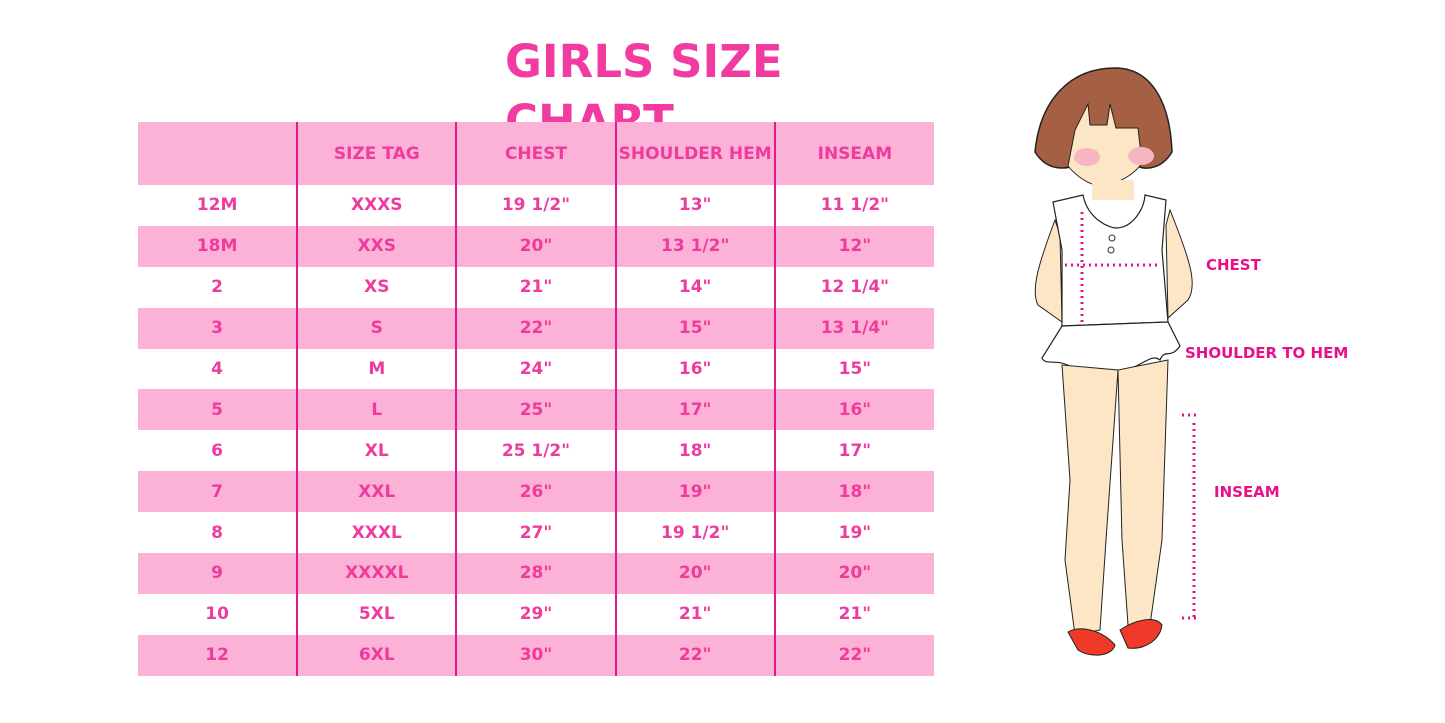 This screenshot has height=723, width=1445. I want to click on table-row: 6 XL 25 1/2" 18" 17", so click(536, 451).